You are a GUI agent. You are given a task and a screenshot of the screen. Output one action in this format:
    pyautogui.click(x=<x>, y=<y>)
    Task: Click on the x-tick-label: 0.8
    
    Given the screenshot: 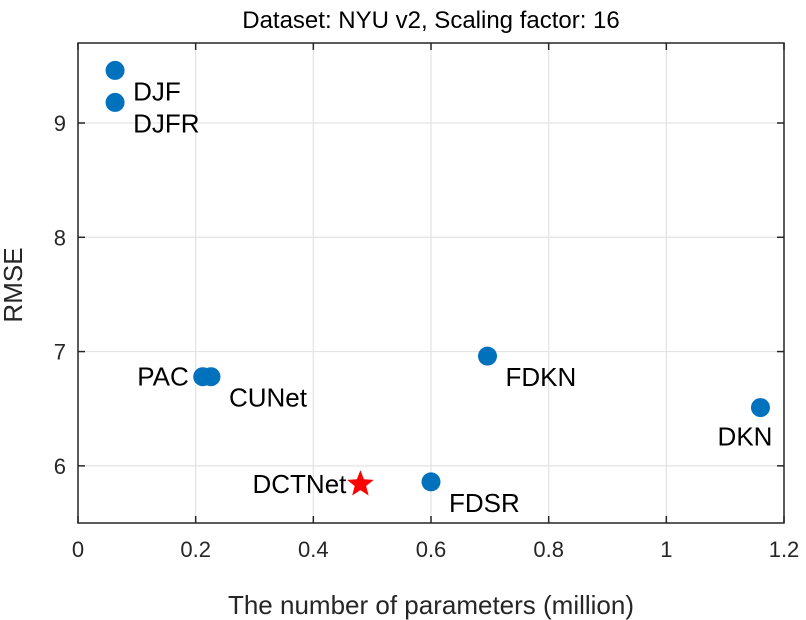 What is the action you would take?
    pyautogui.click(x=548, y=549)
    